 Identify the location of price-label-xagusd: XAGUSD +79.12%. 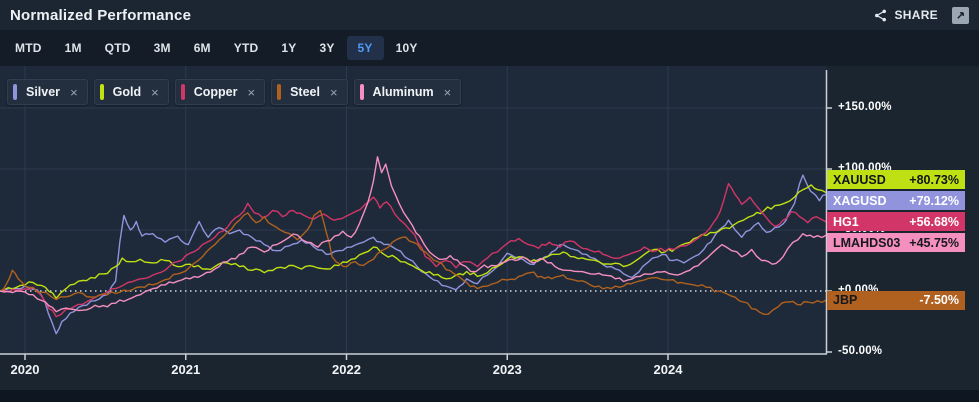
(896, 200).